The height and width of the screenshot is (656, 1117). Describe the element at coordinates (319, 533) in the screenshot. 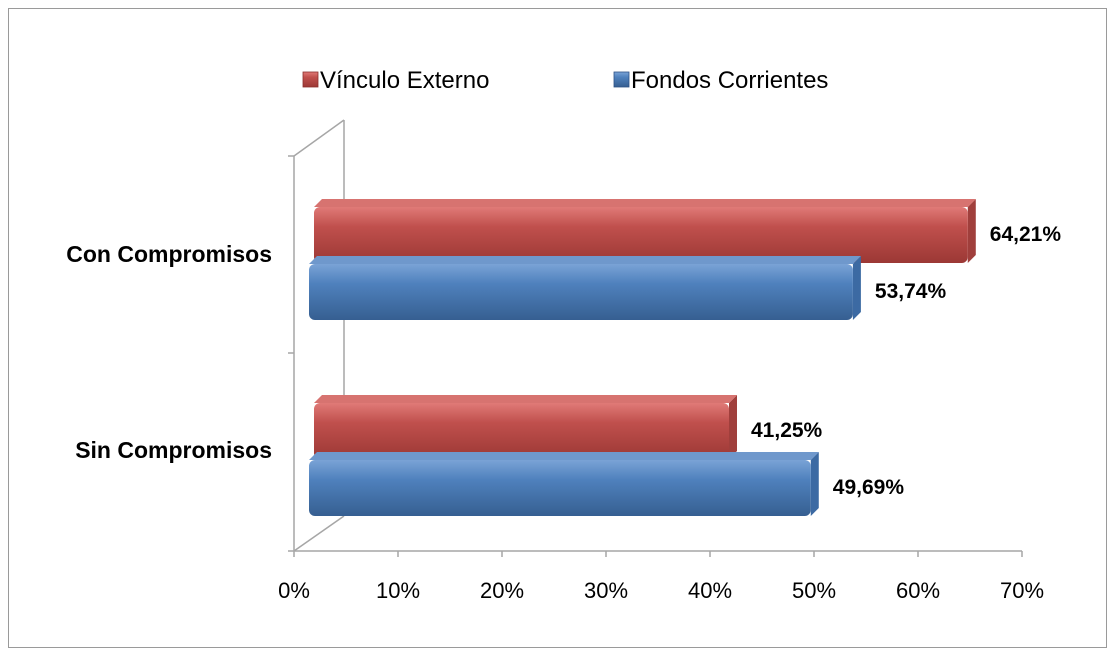

I see `side-wall-bottom-edge` at that location.